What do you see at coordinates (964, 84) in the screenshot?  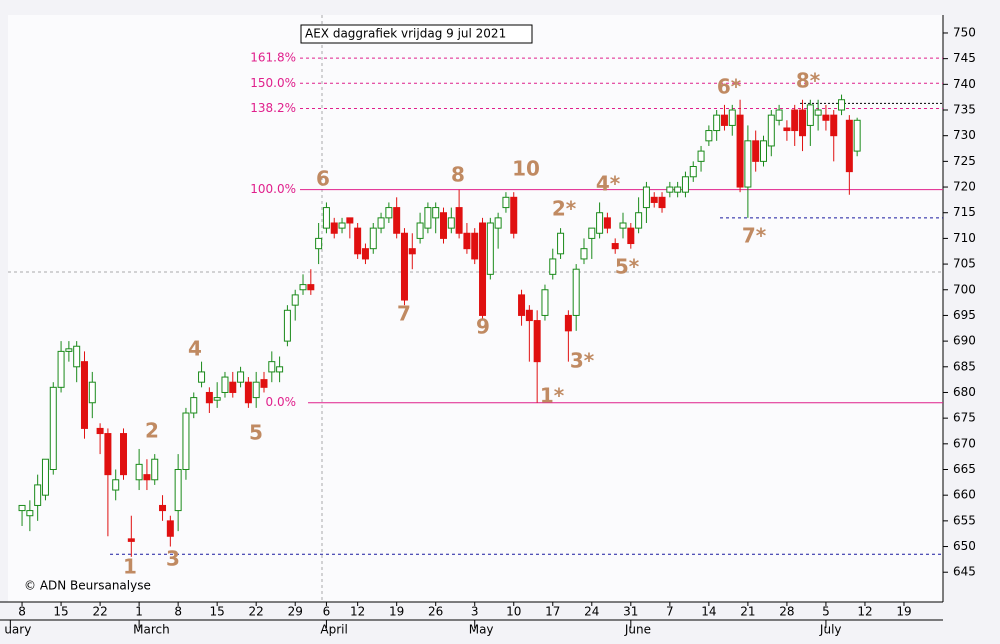 I see `y-tick-label: 740` at bounding box center [964, 84].